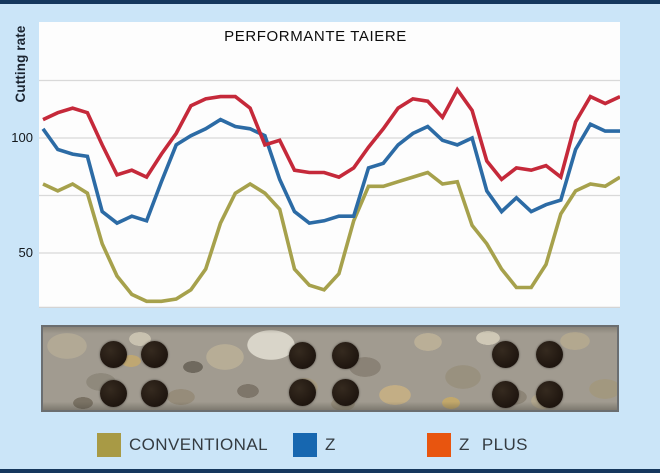 The width and height of the screenshot is (660, 473). I want to click on y-tick-50: 50, so click(25, 252).